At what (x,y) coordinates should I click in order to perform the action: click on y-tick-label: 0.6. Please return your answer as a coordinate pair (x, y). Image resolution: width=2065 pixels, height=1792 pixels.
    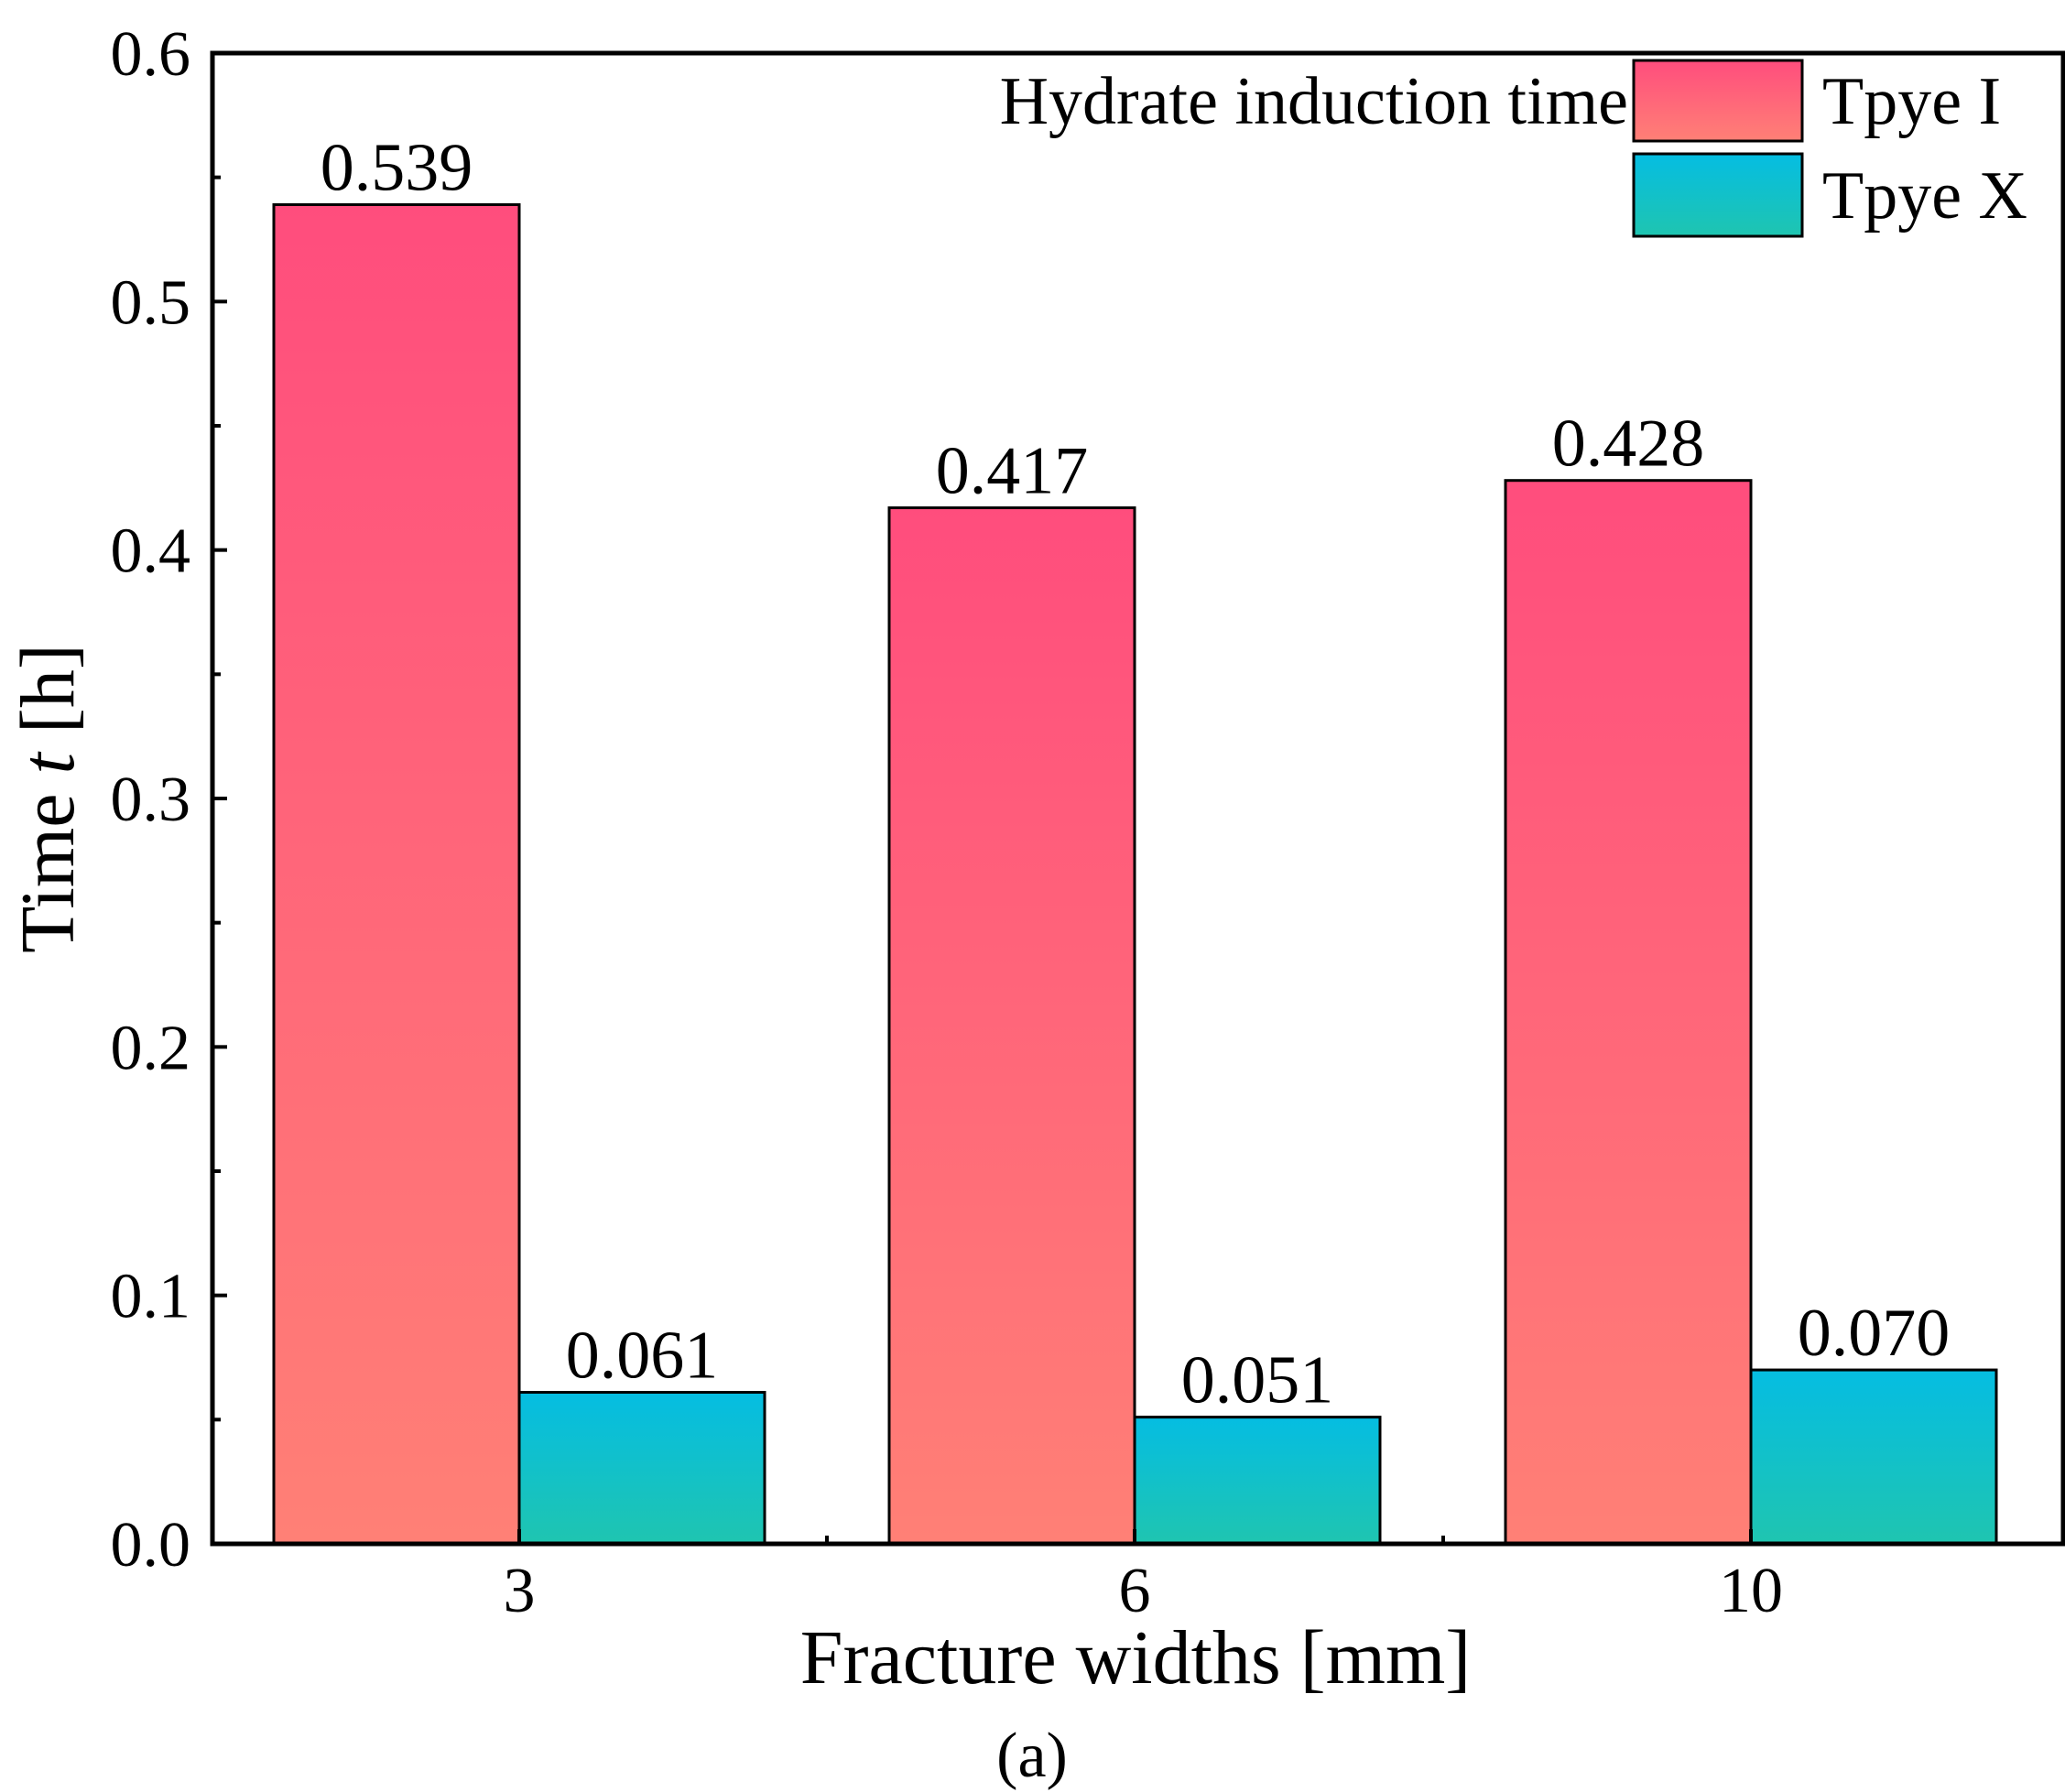
    Looking at the image, I should click on (151, 54).